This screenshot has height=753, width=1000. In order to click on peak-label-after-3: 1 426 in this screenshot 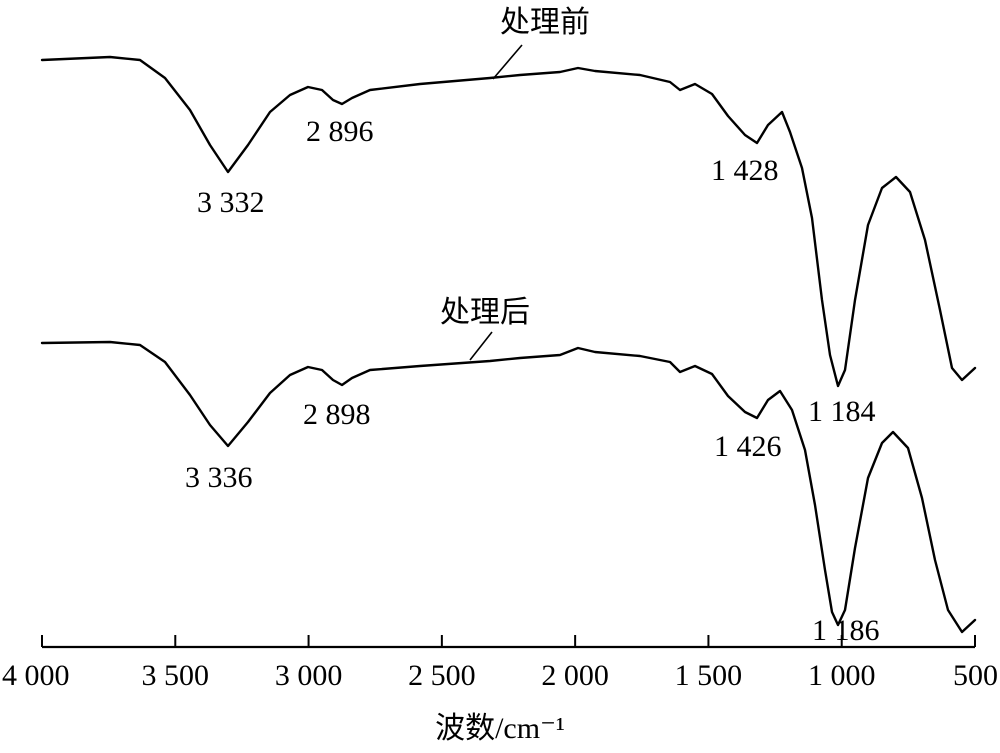, I will do `click(748, 446)`.